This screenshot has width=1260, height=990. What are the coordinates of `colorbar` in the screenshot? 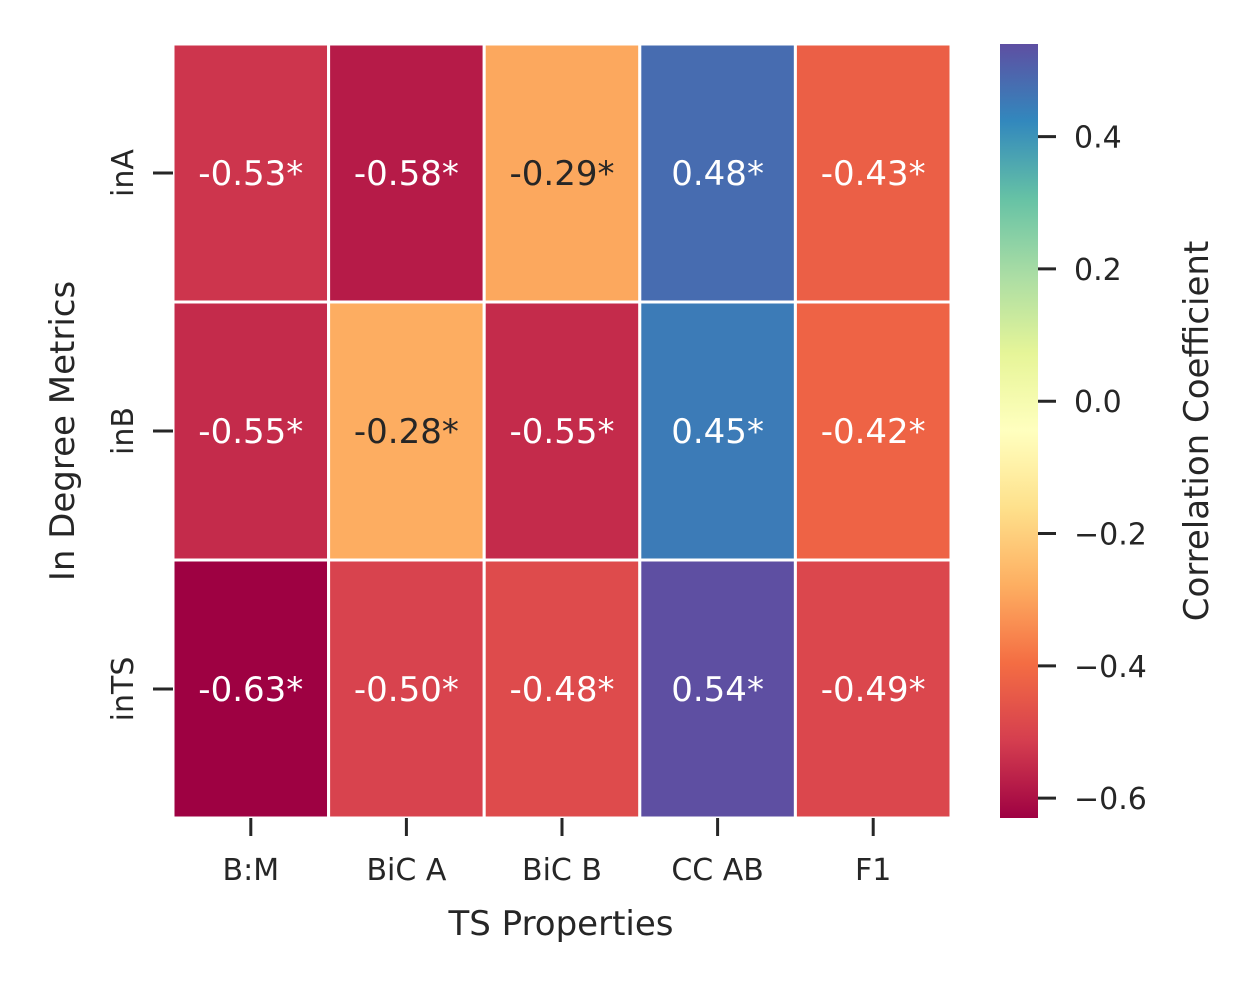 It's located at (1019, 431).